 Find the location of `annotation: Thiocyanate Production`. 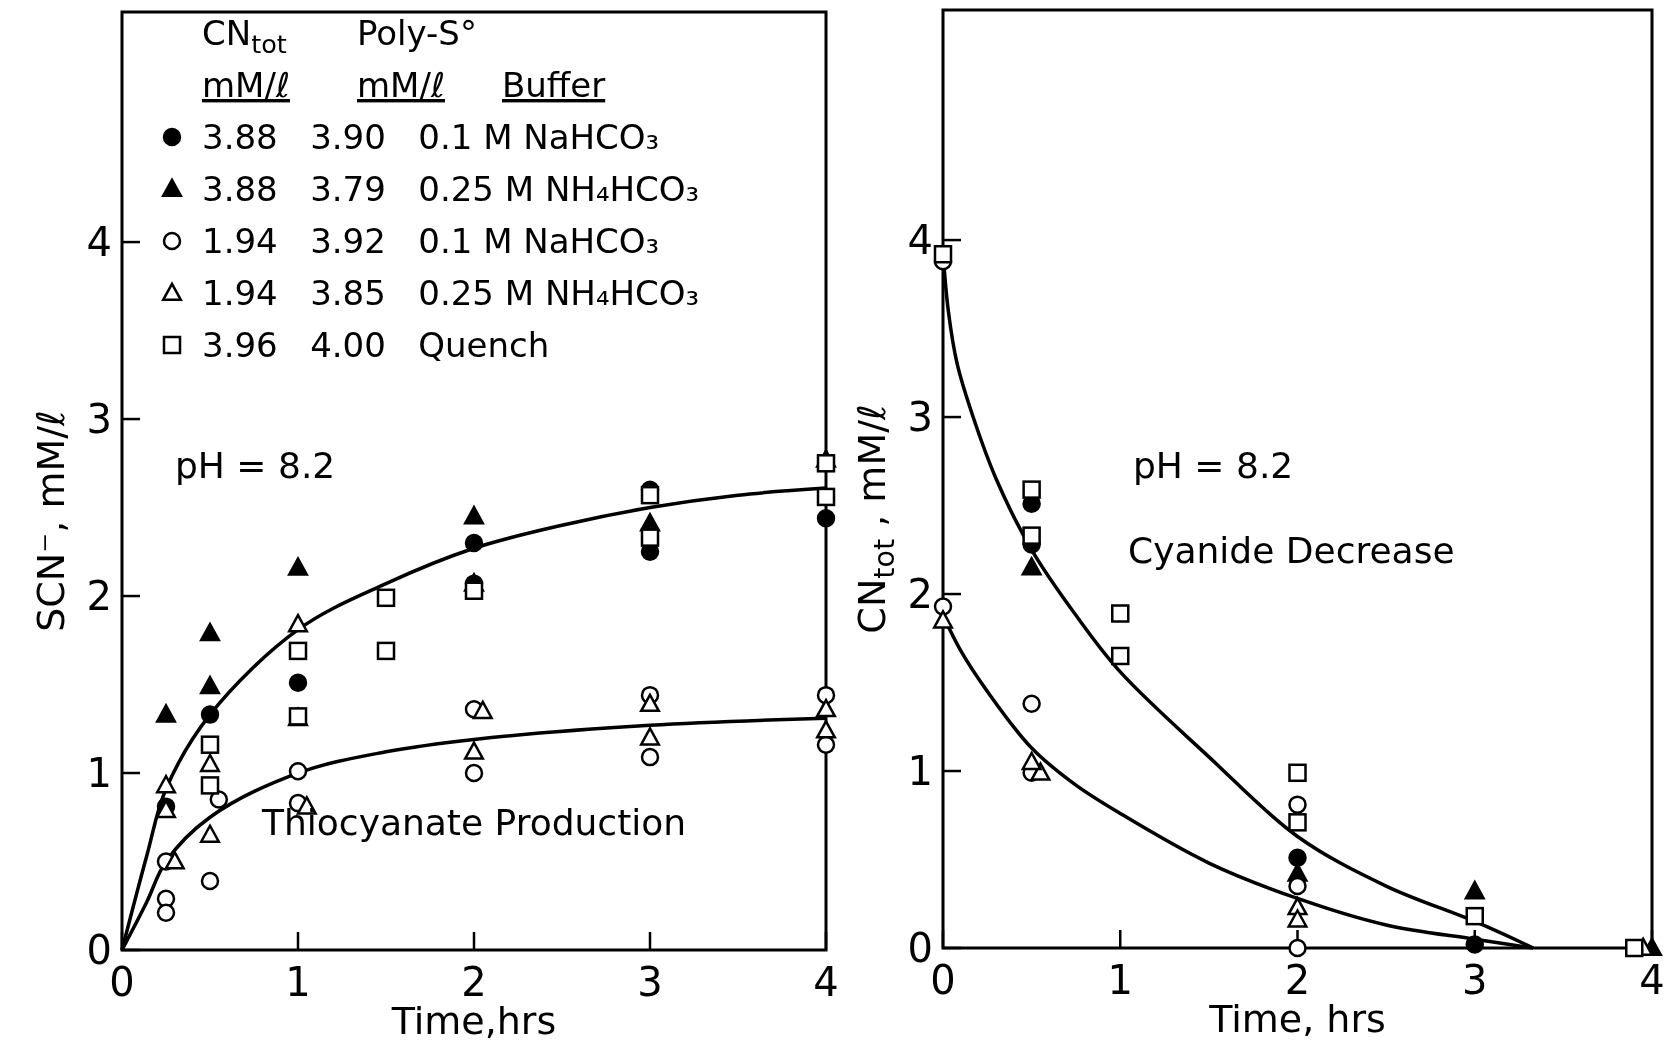

annotation: Thiocyanate Production is located at coordinates (474, 822).